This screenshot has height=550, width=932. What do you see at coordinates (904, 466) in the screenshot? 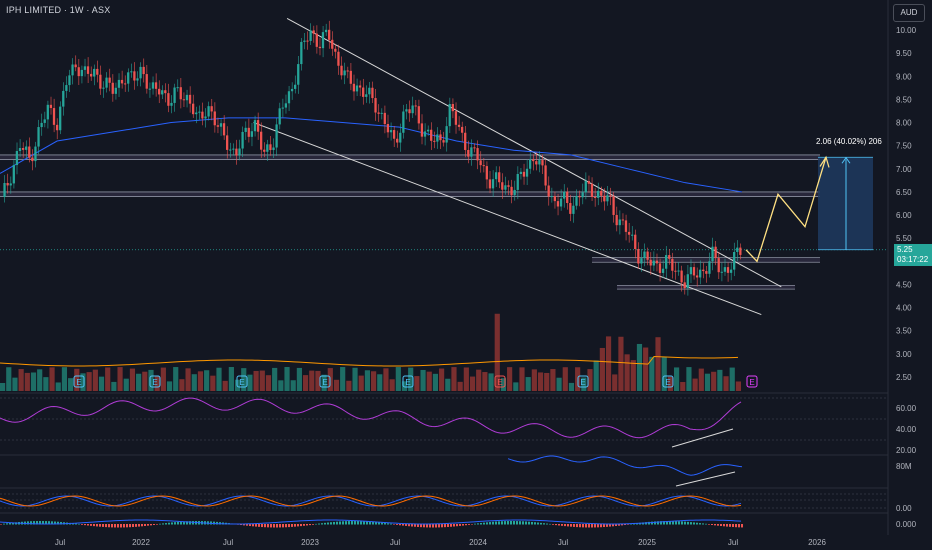
I see `obv-tick: 80M` at bounding box center [904, 466].